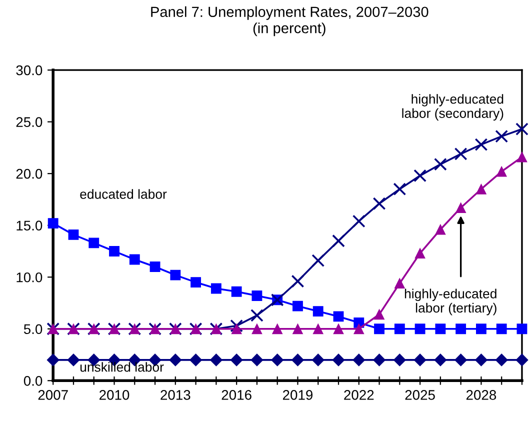  I want to click on x-tick-label: 2013, so click(175, 395).